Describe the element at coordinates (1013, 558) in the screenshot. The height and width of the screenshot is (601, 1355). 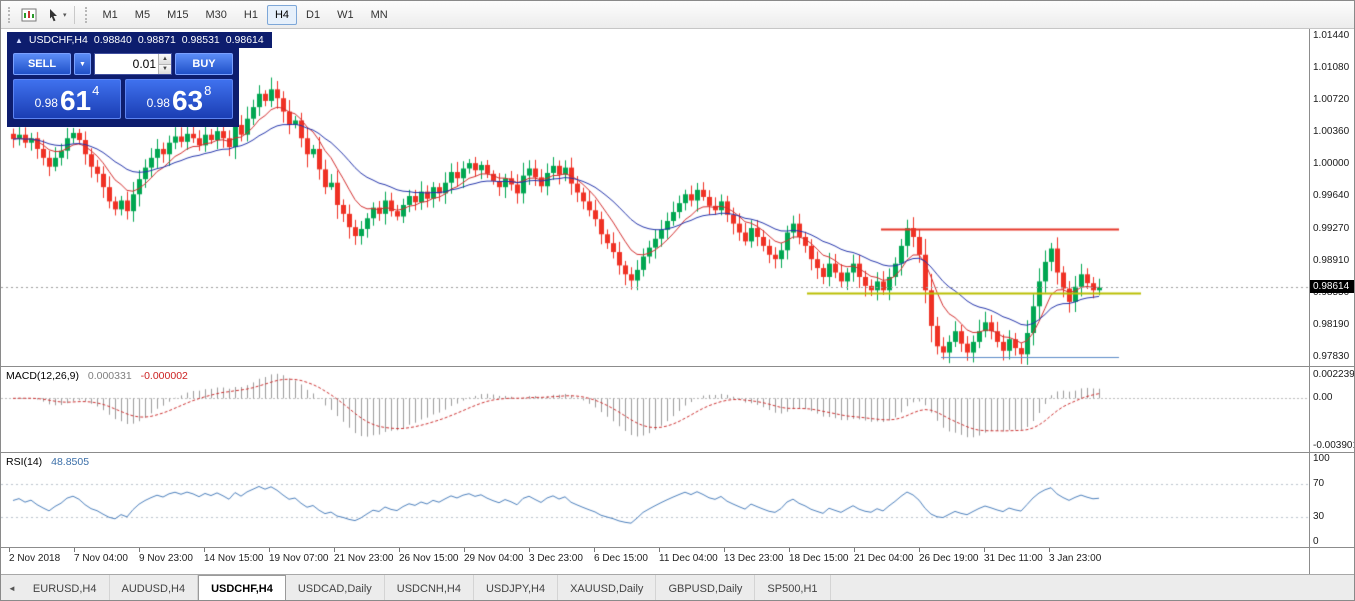
I see `time-axis-label: 31 Dec 11:00` at that location.